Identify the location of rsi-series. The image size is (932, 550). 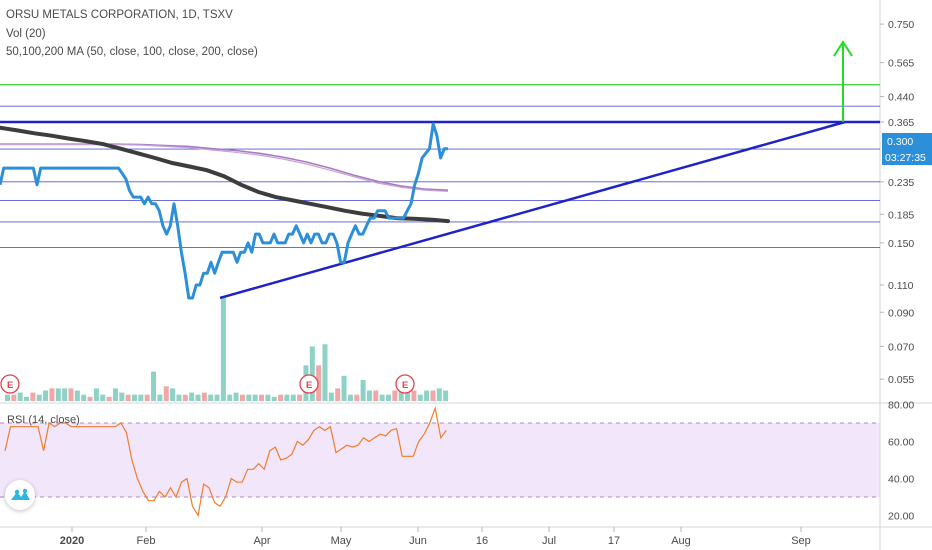
(225, 461).